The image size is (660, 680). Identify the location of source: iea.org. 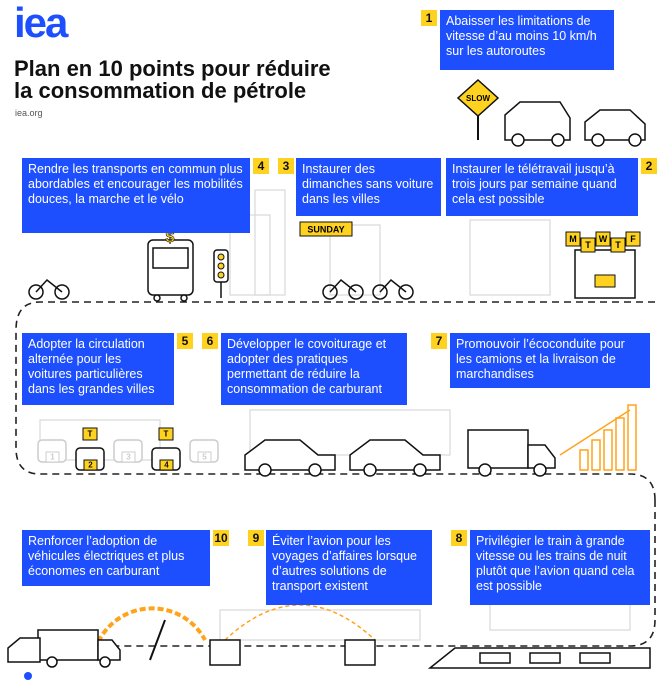
(29, 113).